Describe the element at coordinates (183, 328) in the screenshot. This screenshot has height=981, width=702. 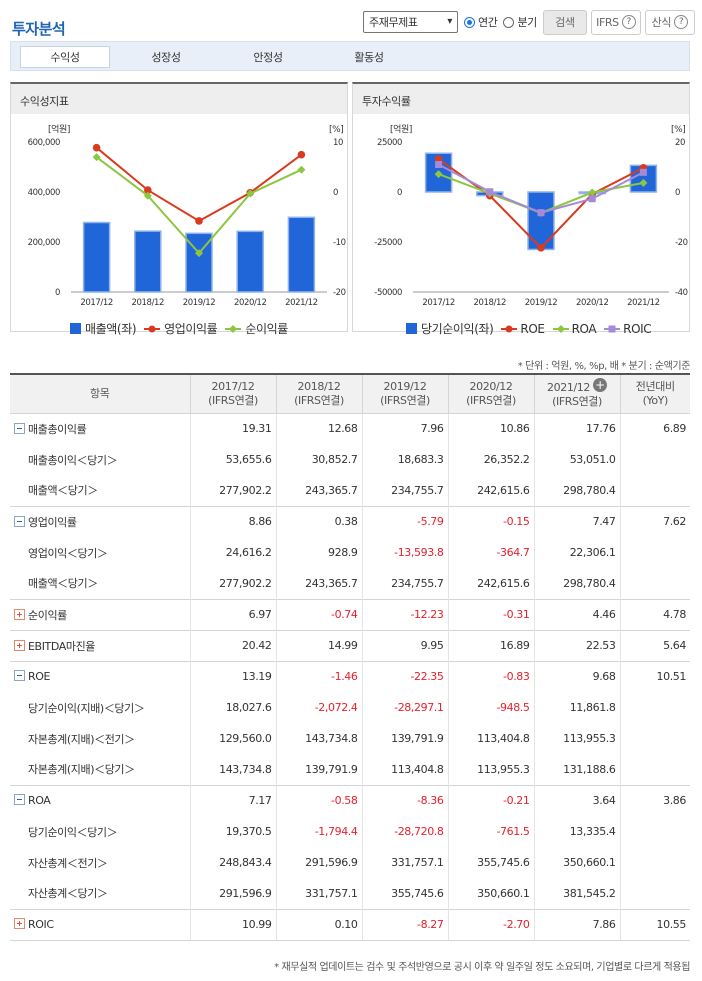
I see `chart-legend: 매출액(좌) 영업이익률 순이익률` at that location.